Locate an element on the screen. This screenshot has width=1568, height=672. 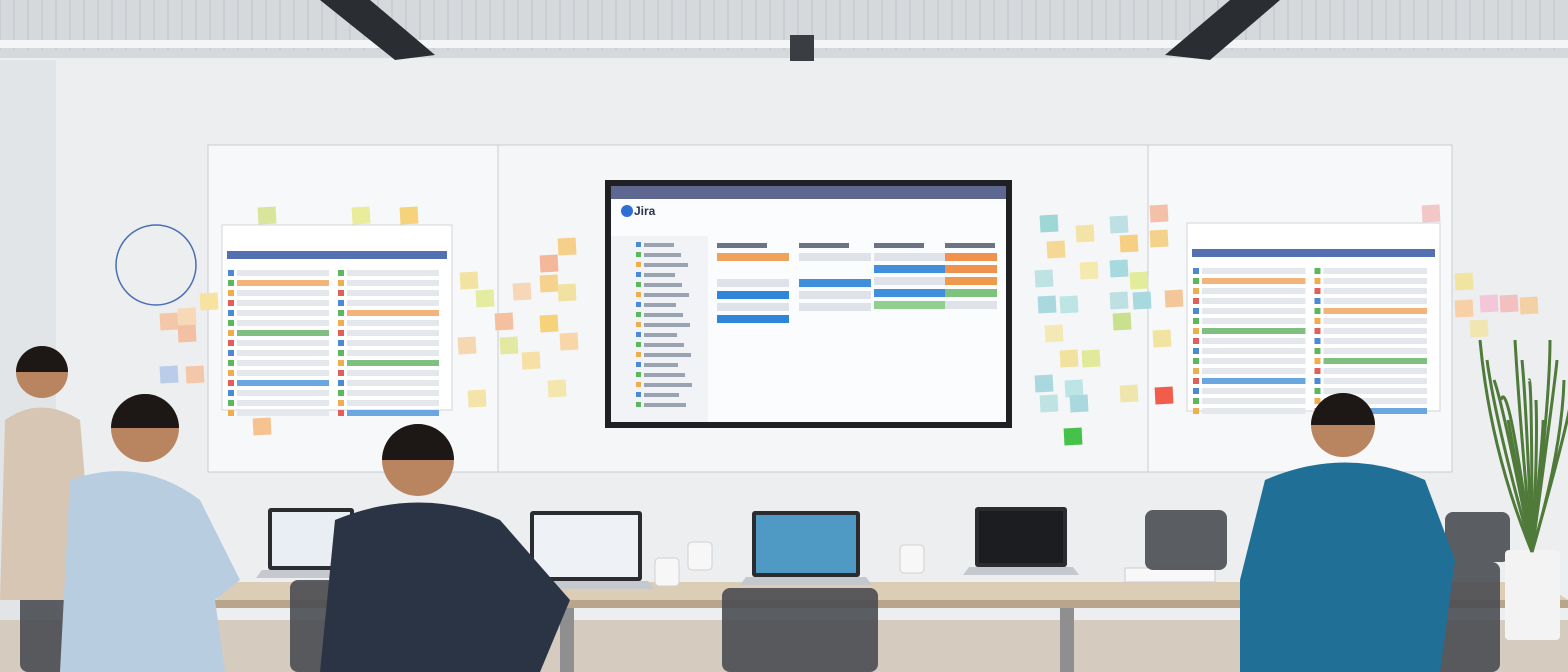
notebook is located at coordinates (1170, 575).